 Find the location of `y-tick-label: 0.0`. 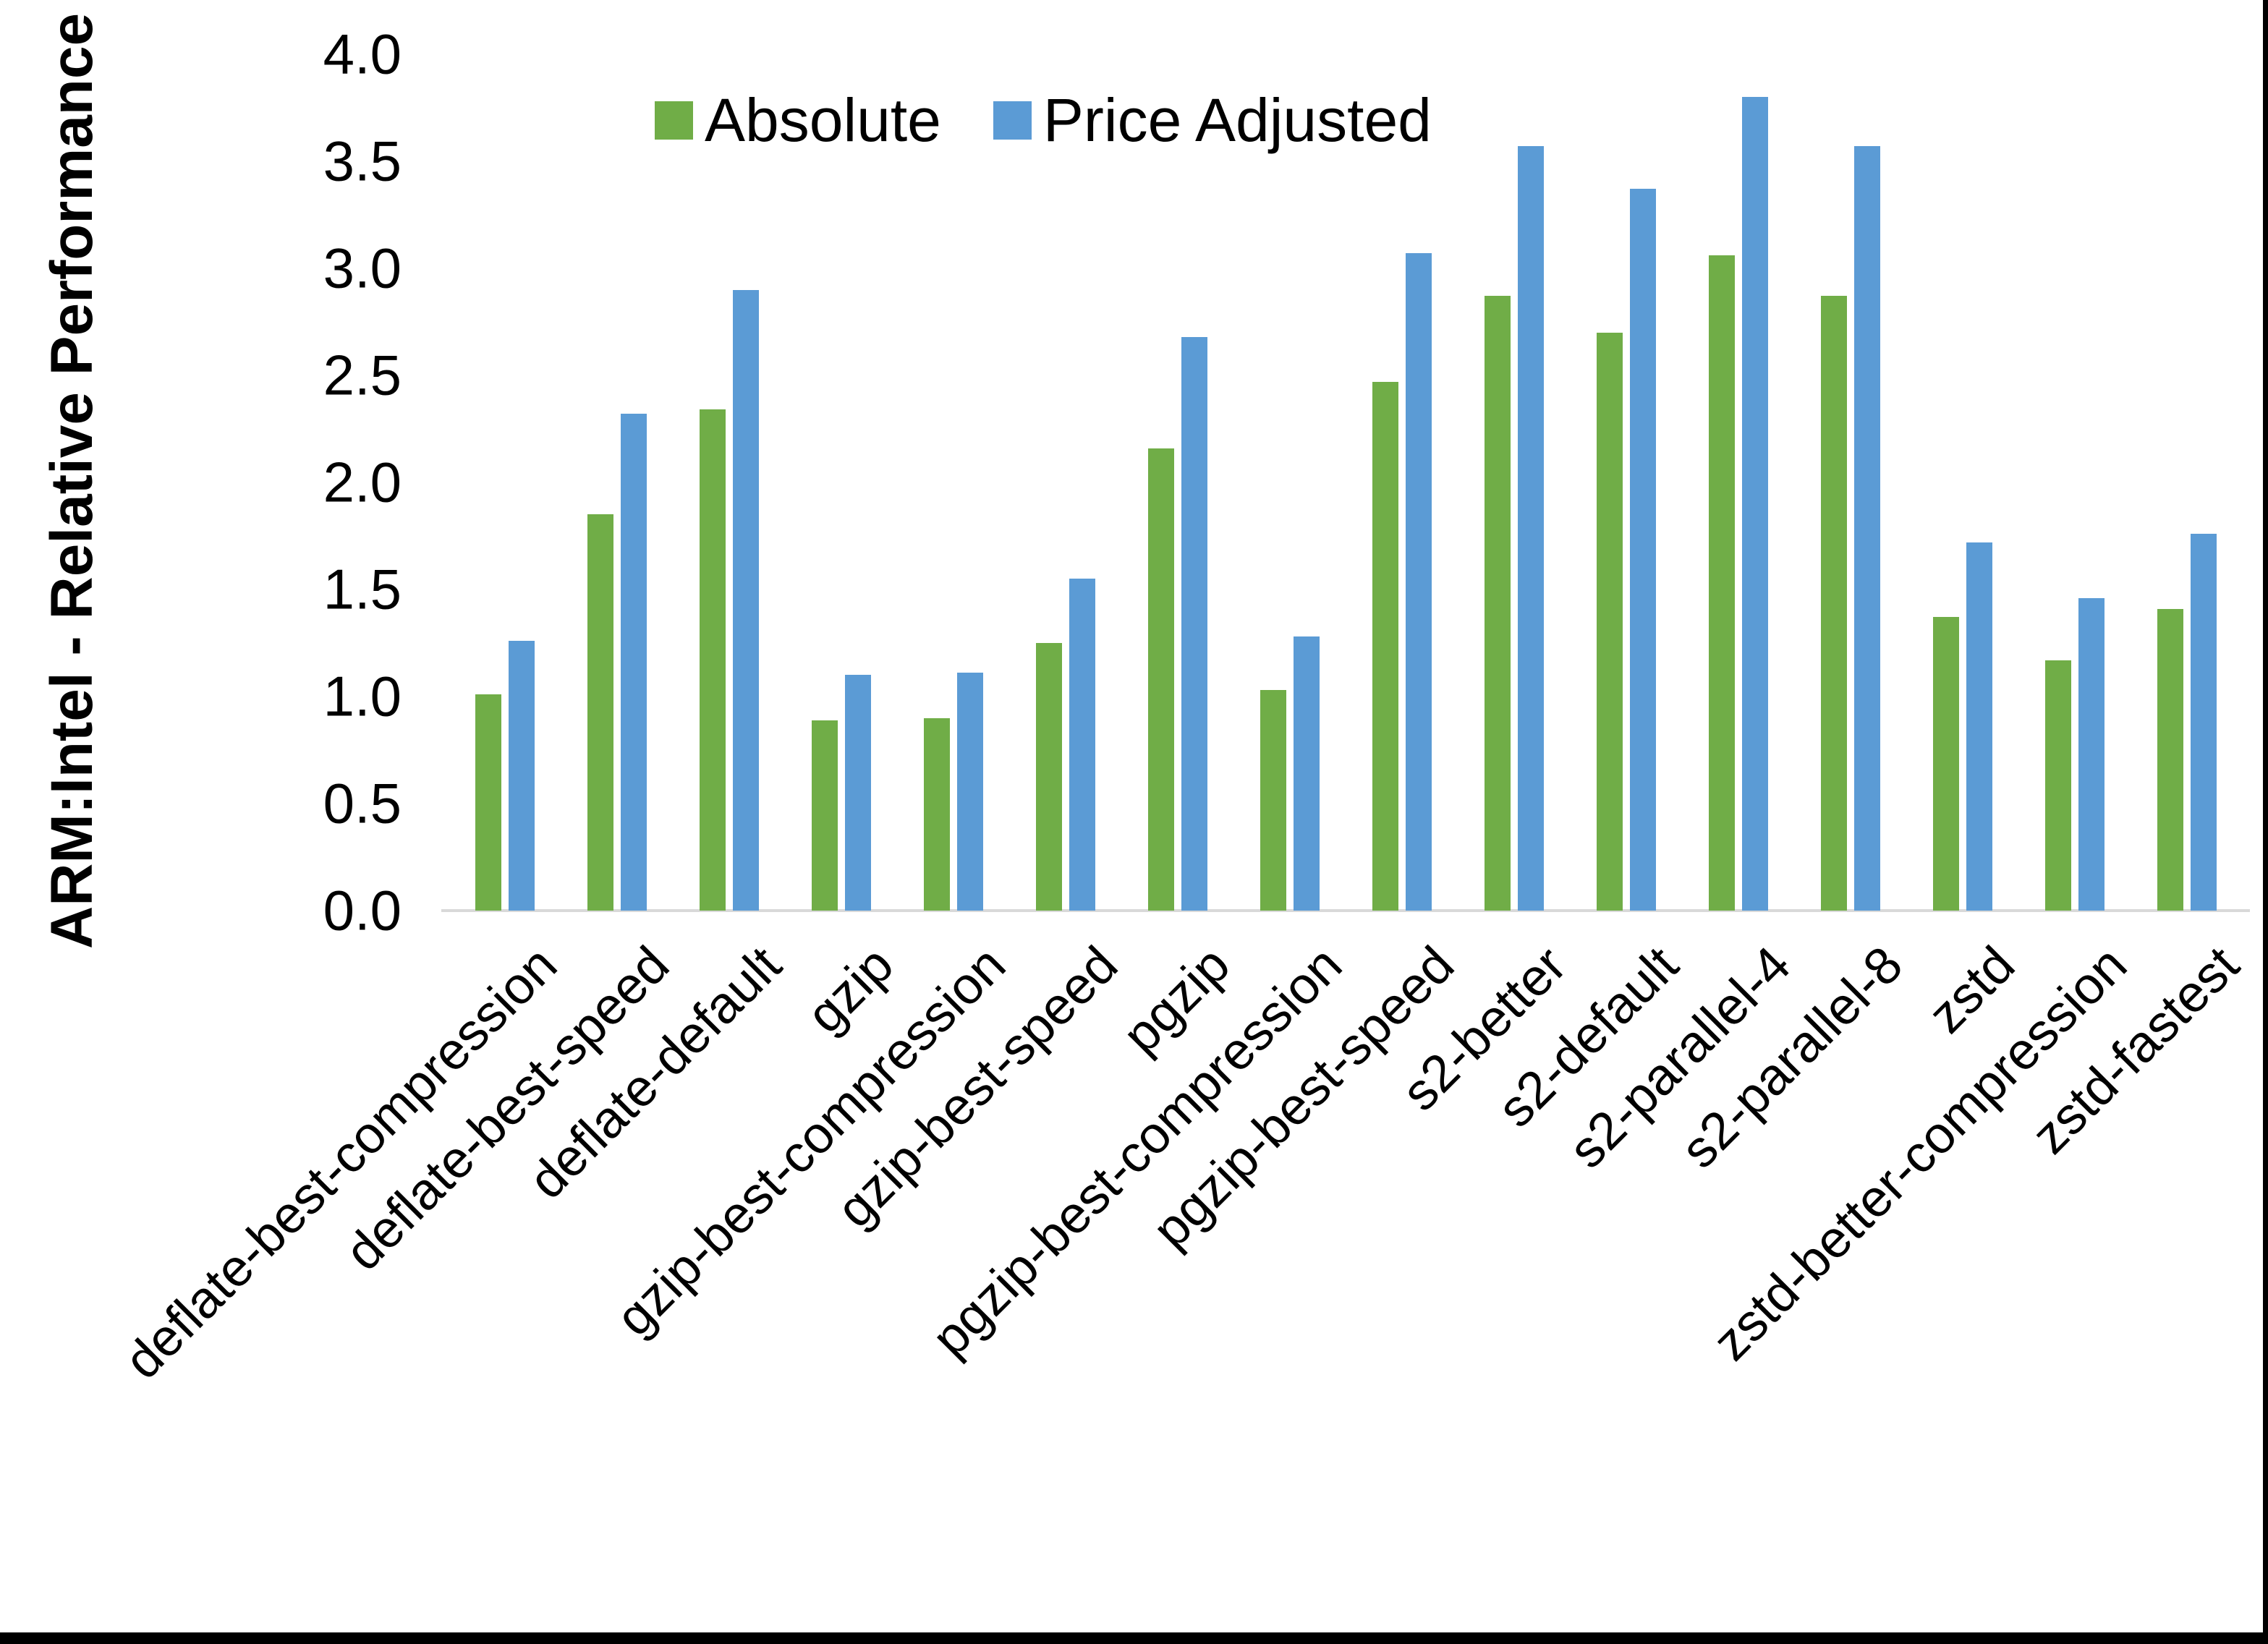

y-tick-label: 0.0 is located at coordinates (362, 910).